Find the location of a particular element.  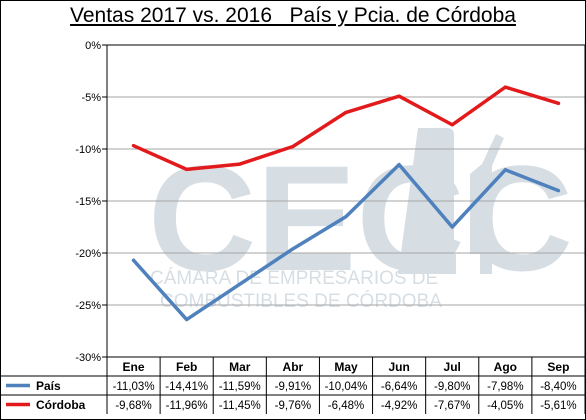

watermark-line-2: COMBUSTIBLES DE CÓRDOBA is located at coordinates (301, 301).